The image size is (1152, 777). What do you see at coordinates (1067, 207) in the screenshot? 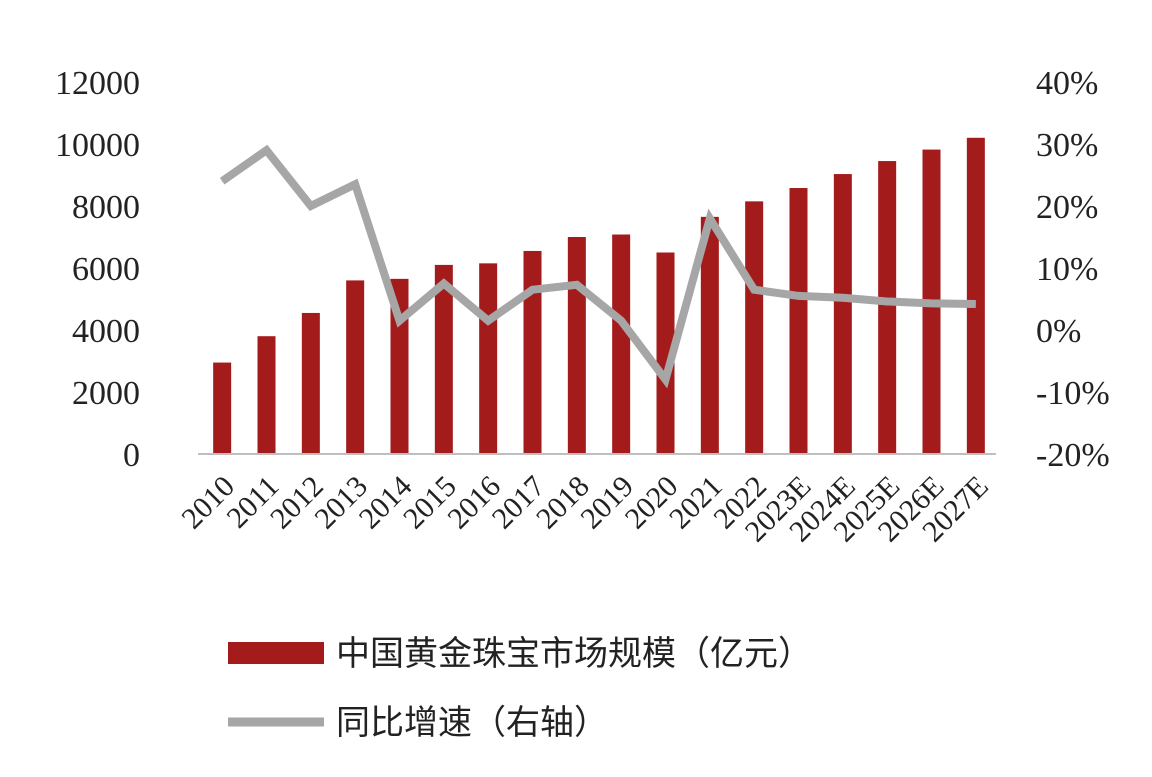
I see `y-right-tick-label: 20%` at bounding box center [1067, 207].